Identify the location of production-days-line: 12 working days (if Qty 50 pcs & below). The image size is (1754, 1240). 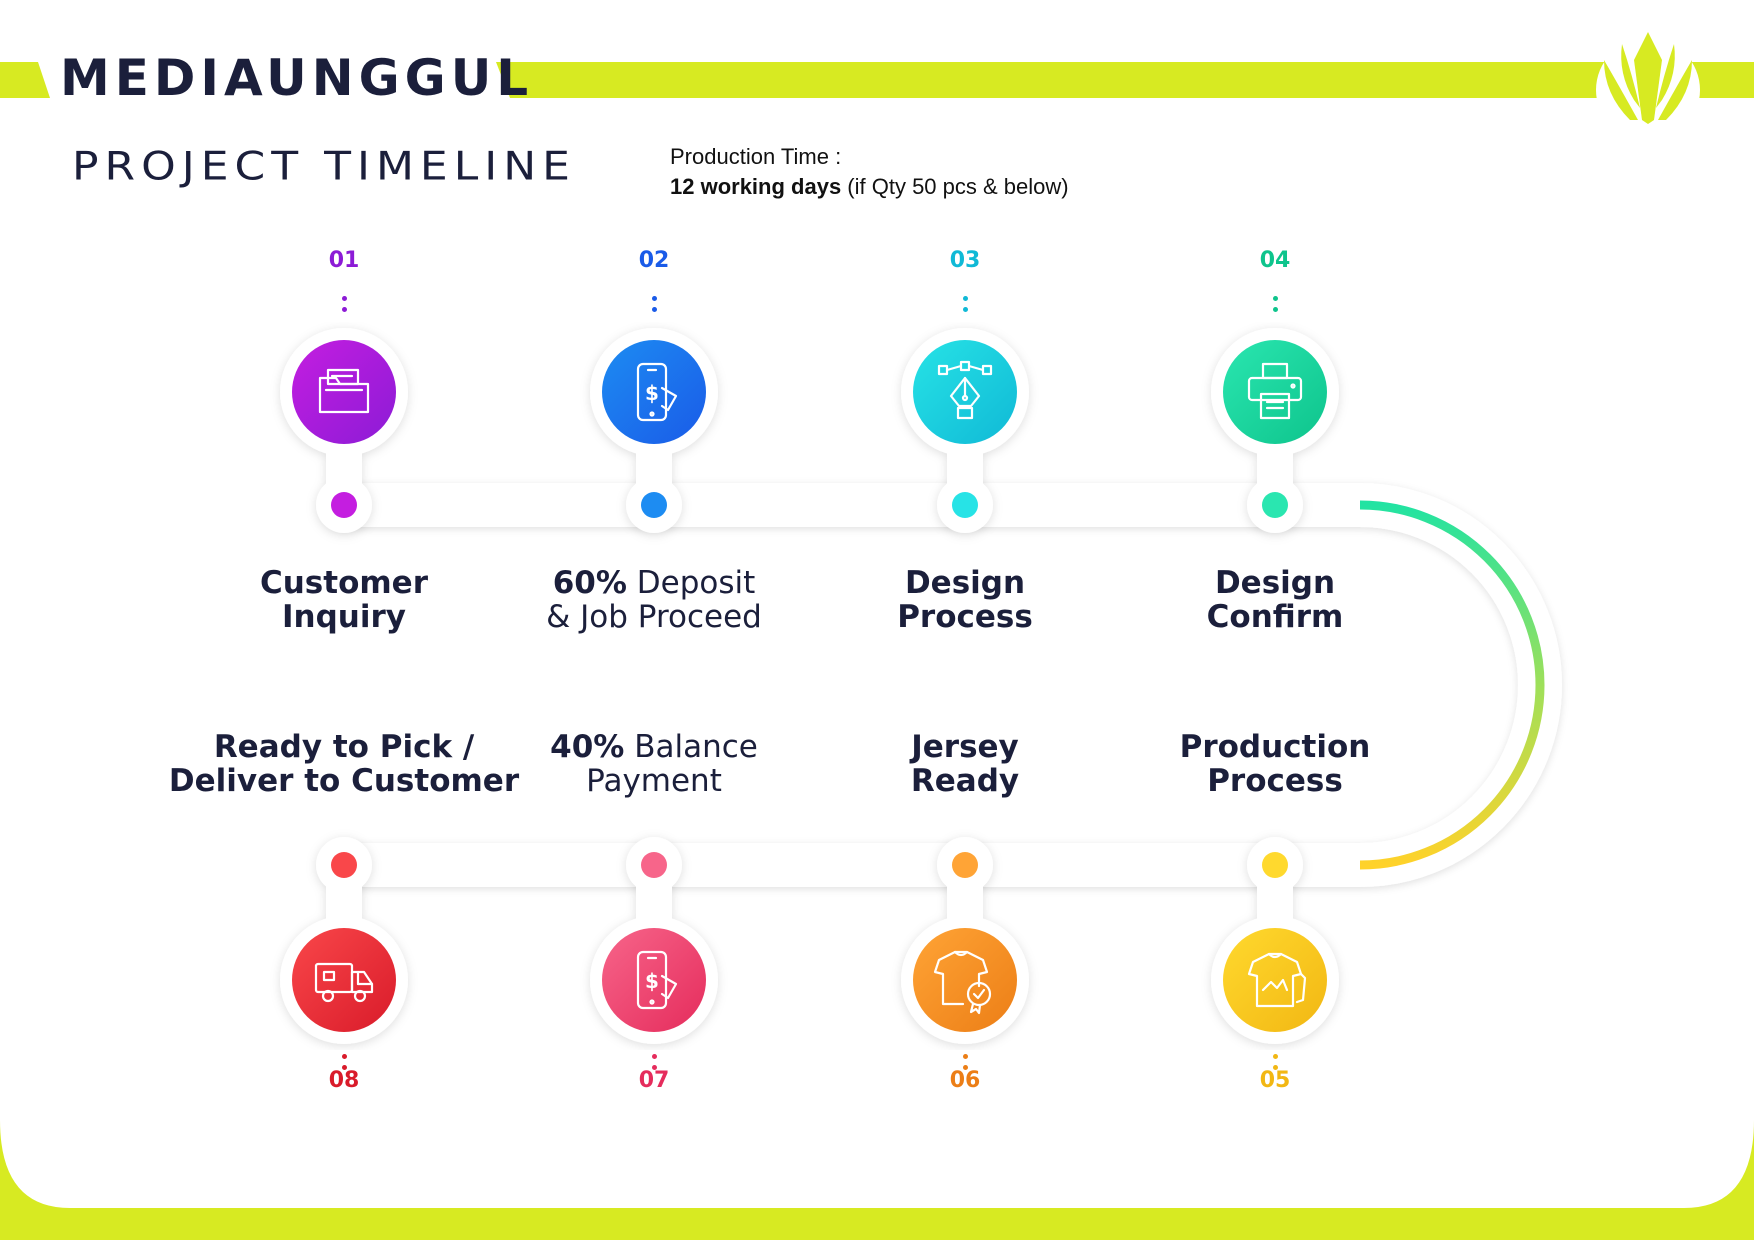
(869, 187).